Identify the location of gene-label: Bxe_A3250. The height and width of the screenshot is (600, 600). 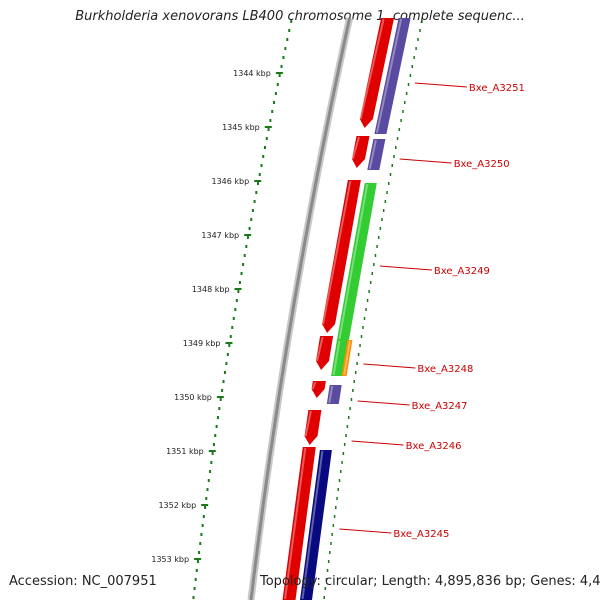
(482, 164).